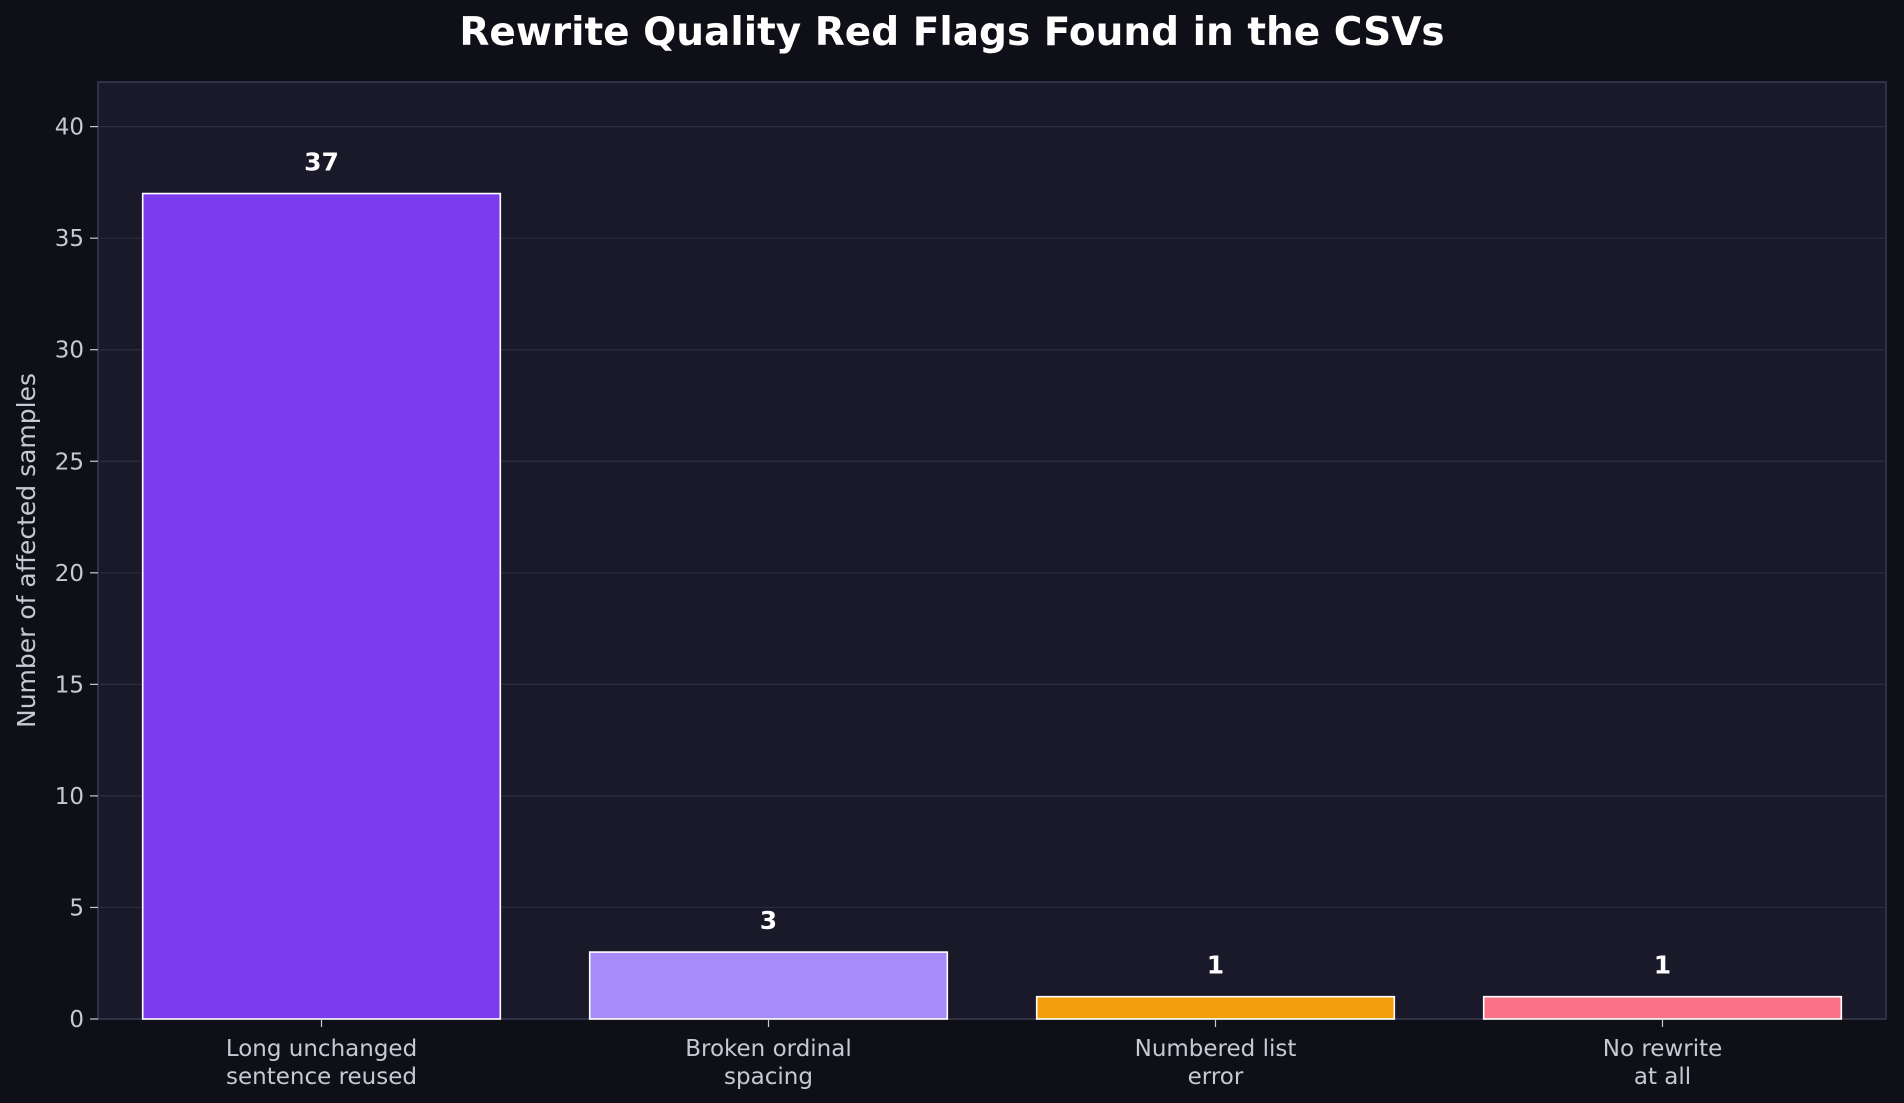 The image size is (1904, 1103). Describe the element at coordinates (69, 797) in the screenshot. I see `y-tick-label: 10` at that location.